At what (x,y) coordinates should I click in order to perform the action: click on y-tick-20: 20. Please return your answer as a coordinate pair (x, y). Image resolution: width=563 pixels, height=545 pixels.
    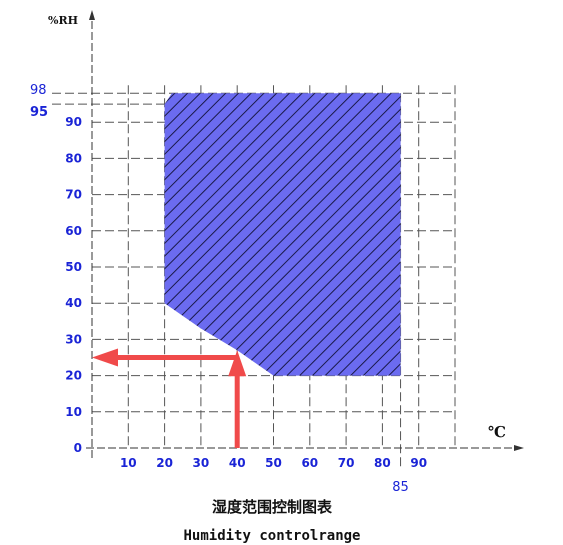
    Looking at the image, I should click on (73, 376).